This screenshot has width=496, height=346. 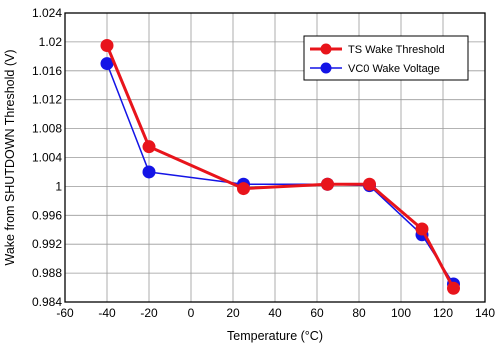 I want to click on y-tick-label: 1.012, so click(x=47, y=100).